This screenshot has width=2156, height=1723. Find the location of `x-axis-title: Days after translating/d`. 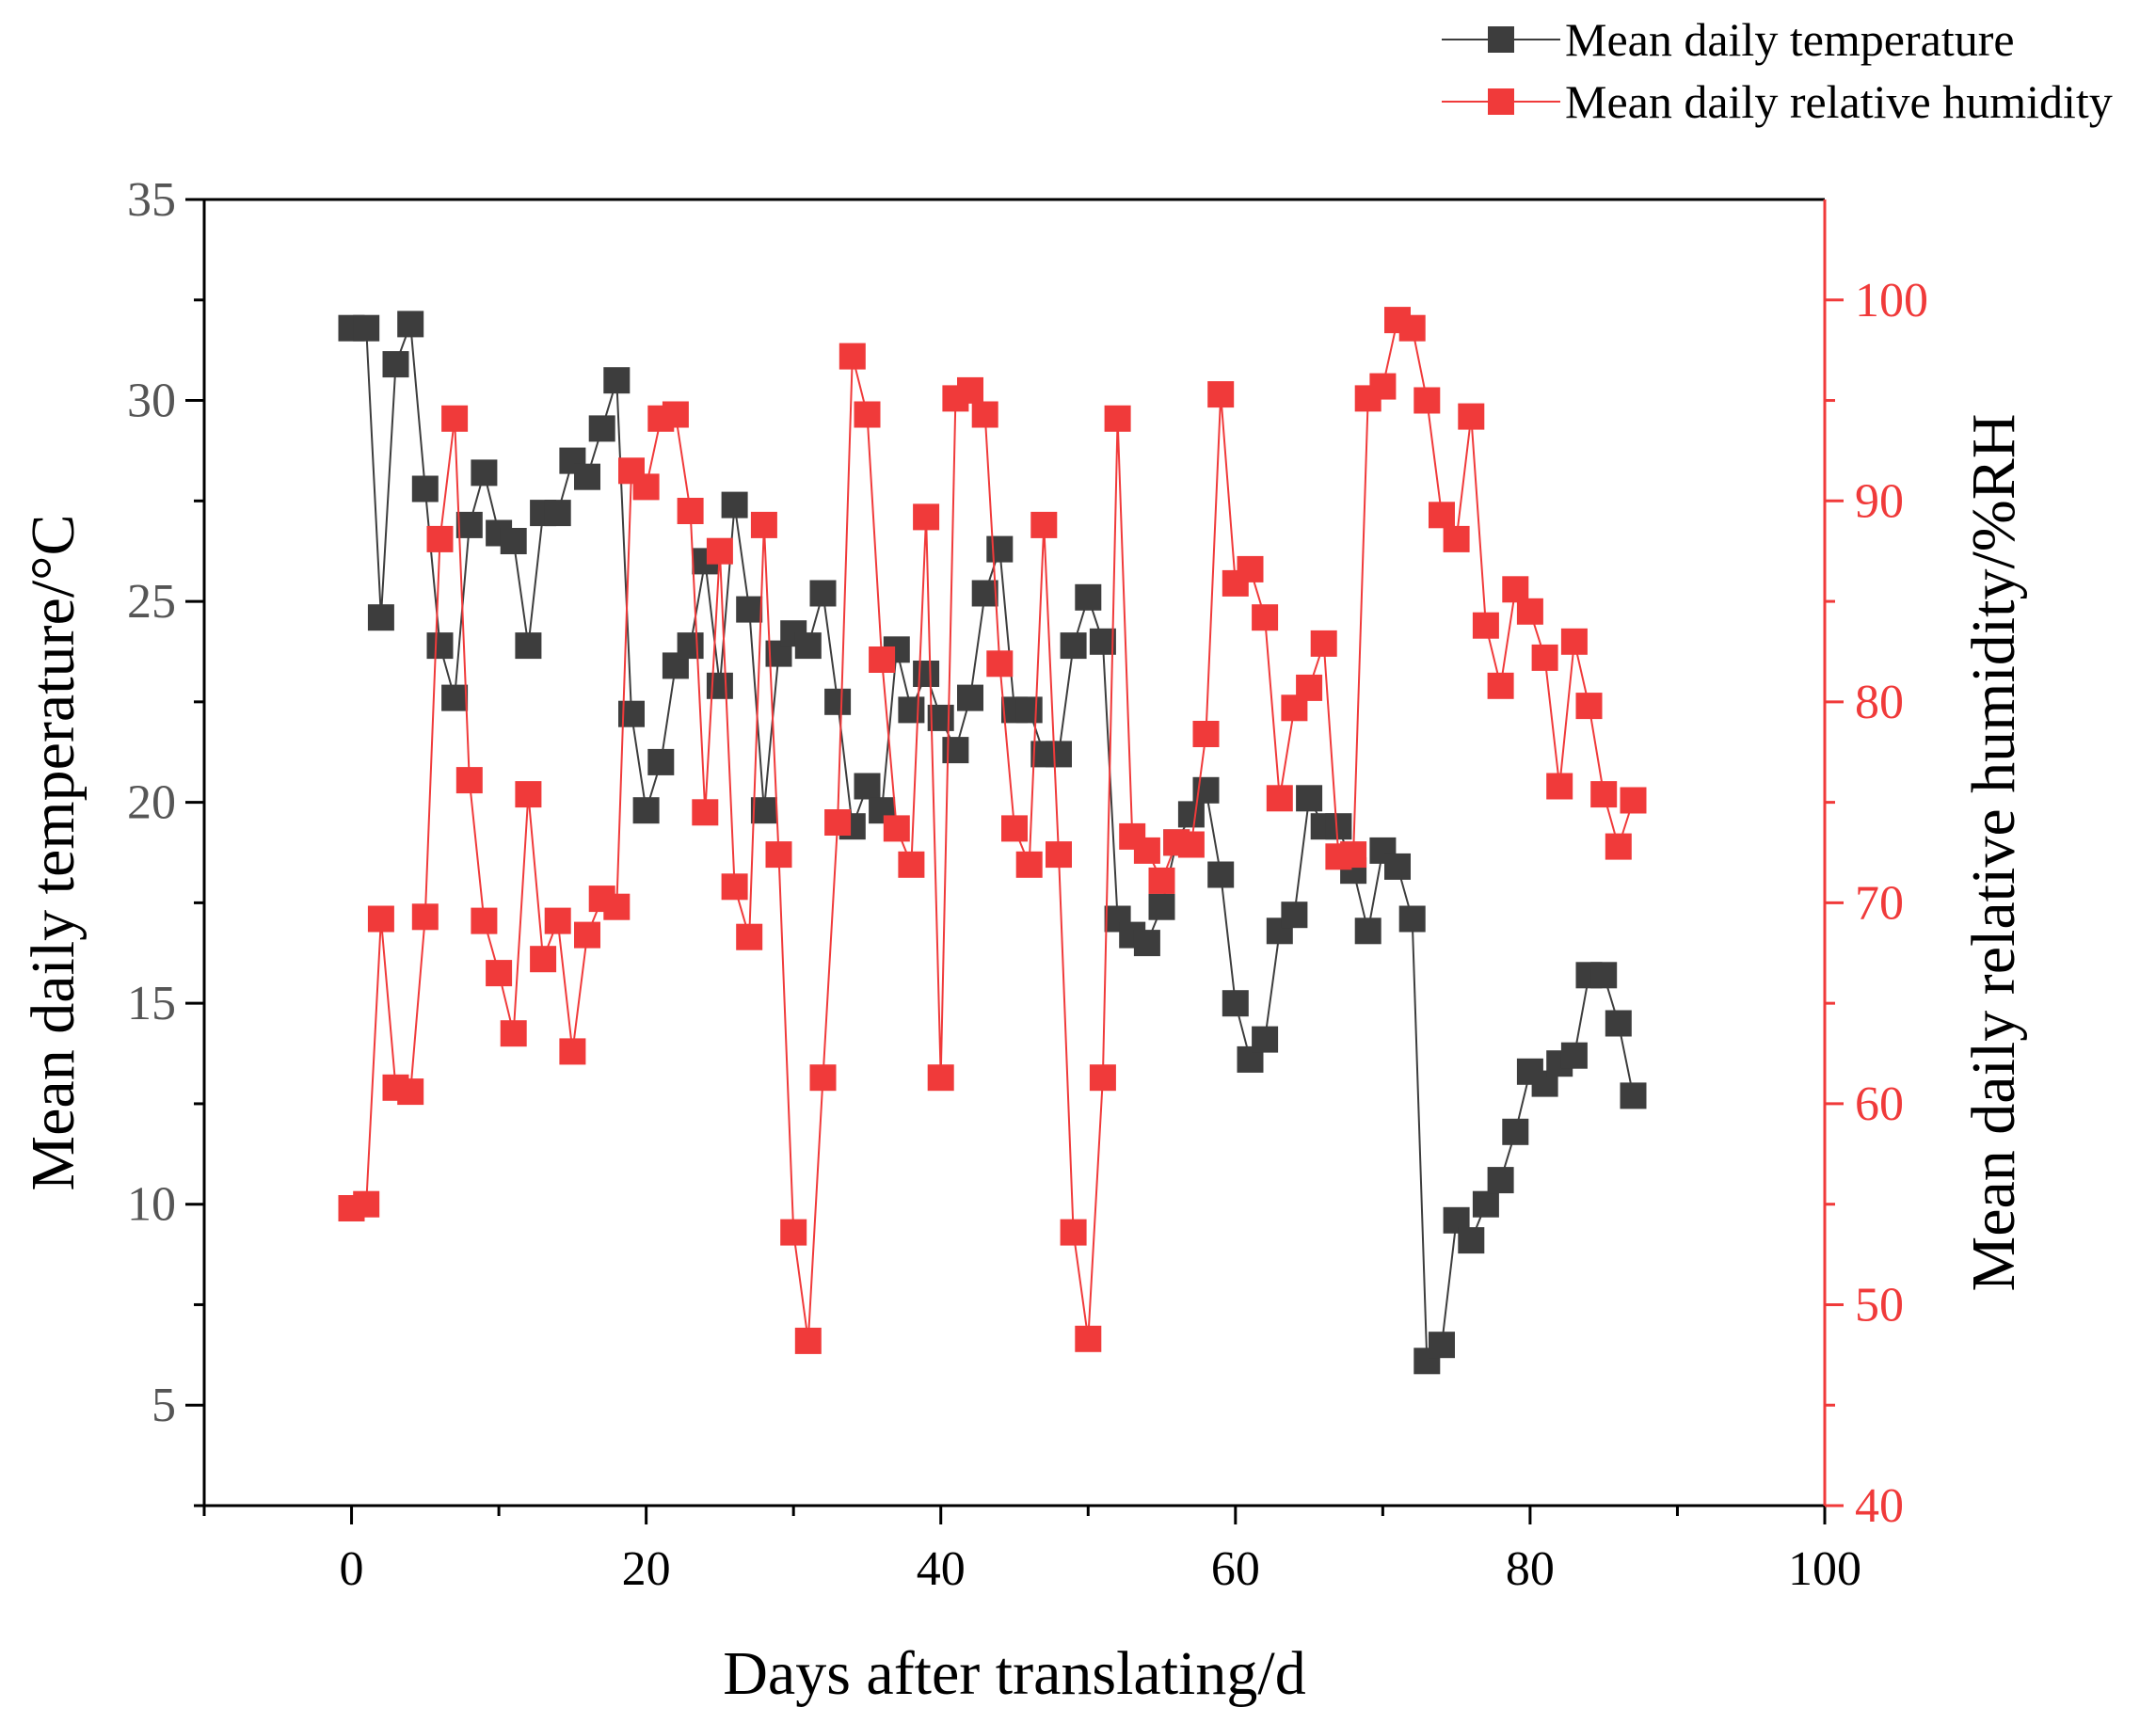

x-axis-title: Days after translating/d is located at coordinates (1014, 1674).